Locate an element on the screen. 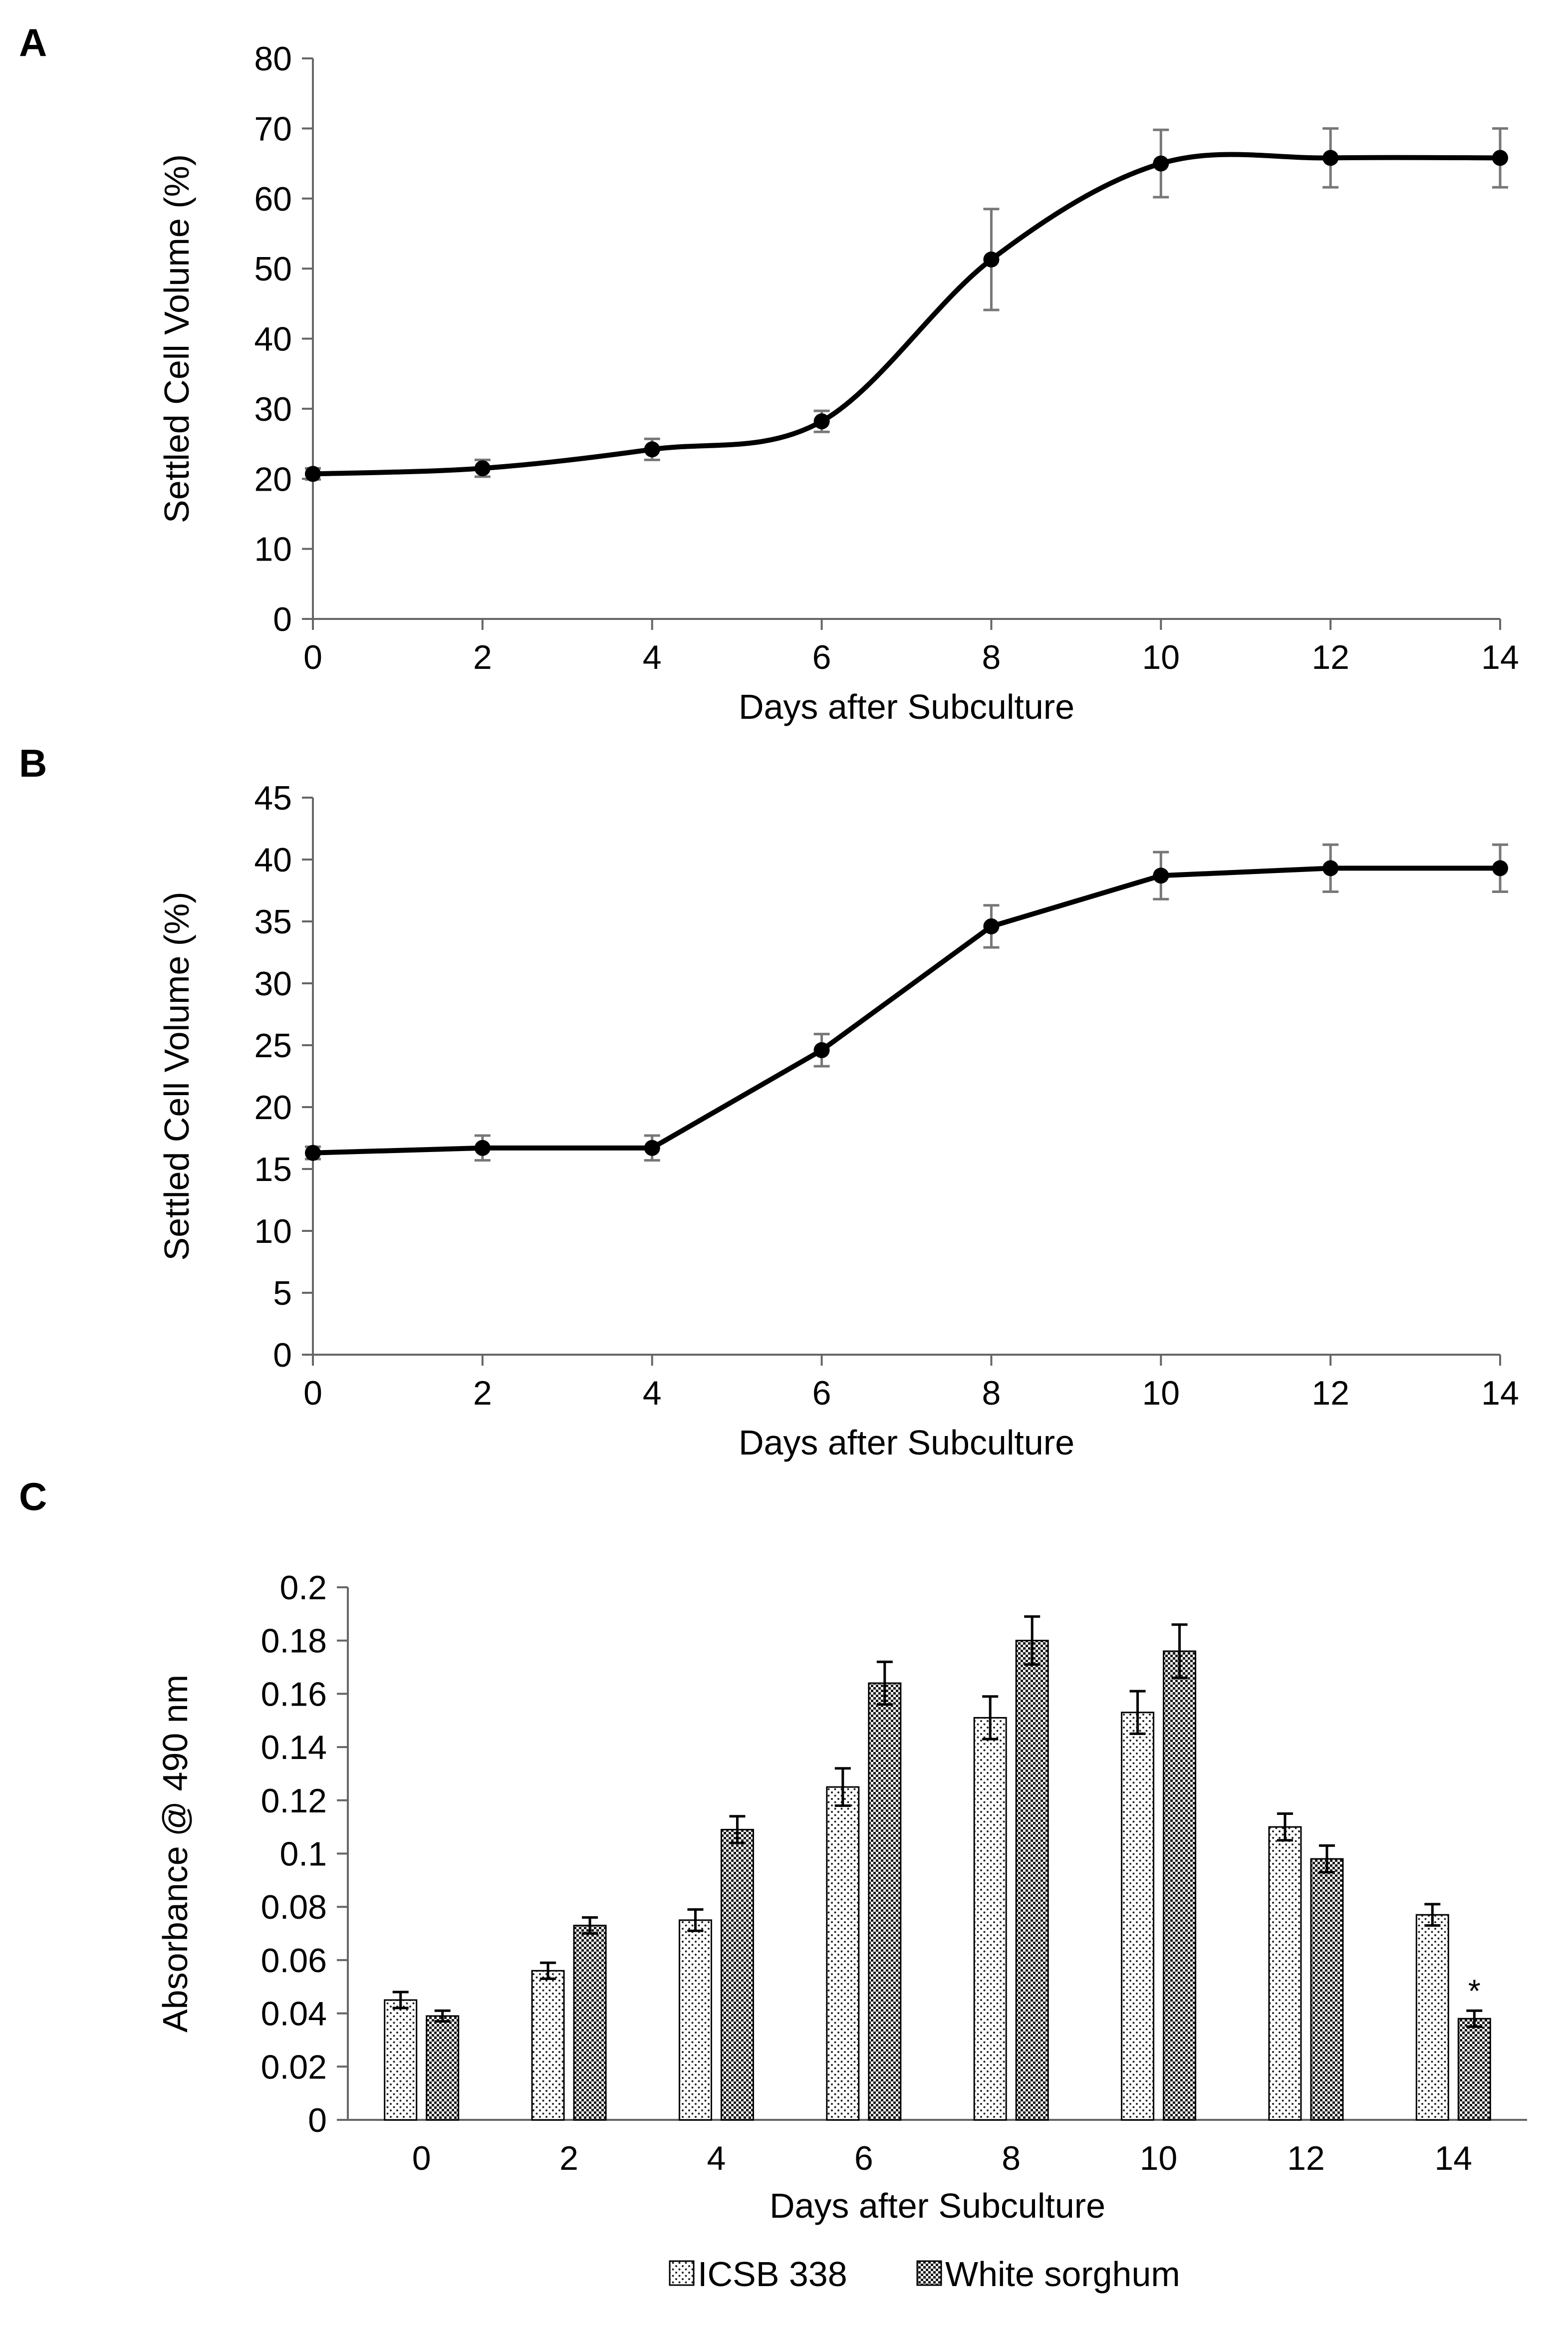 This screenshot has height=2338, width=1568. y-tick-label: 0.08 is located at coordinates (294, 1907).